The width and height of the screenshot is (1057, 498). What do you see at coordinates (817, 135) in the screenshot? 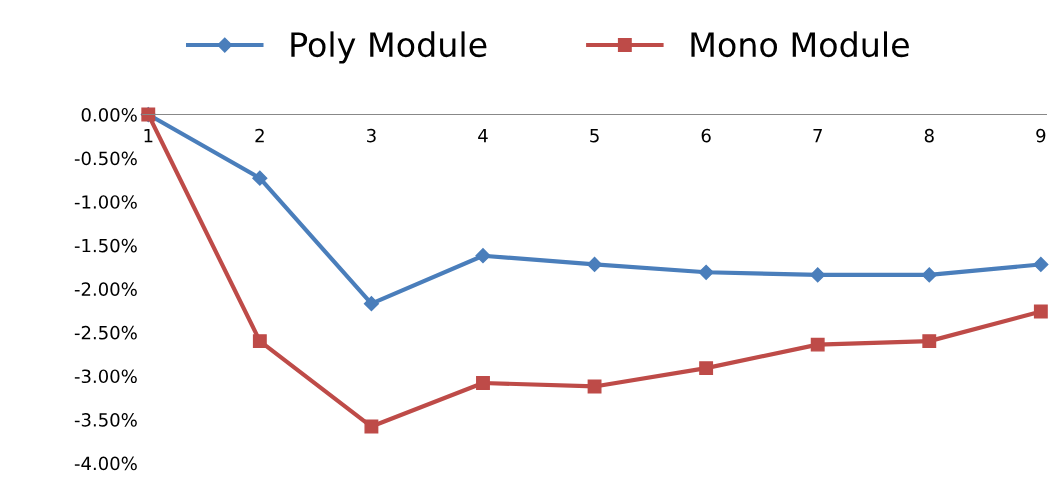
I see `x-tick-label: 7` at bounding box center [817, 135].